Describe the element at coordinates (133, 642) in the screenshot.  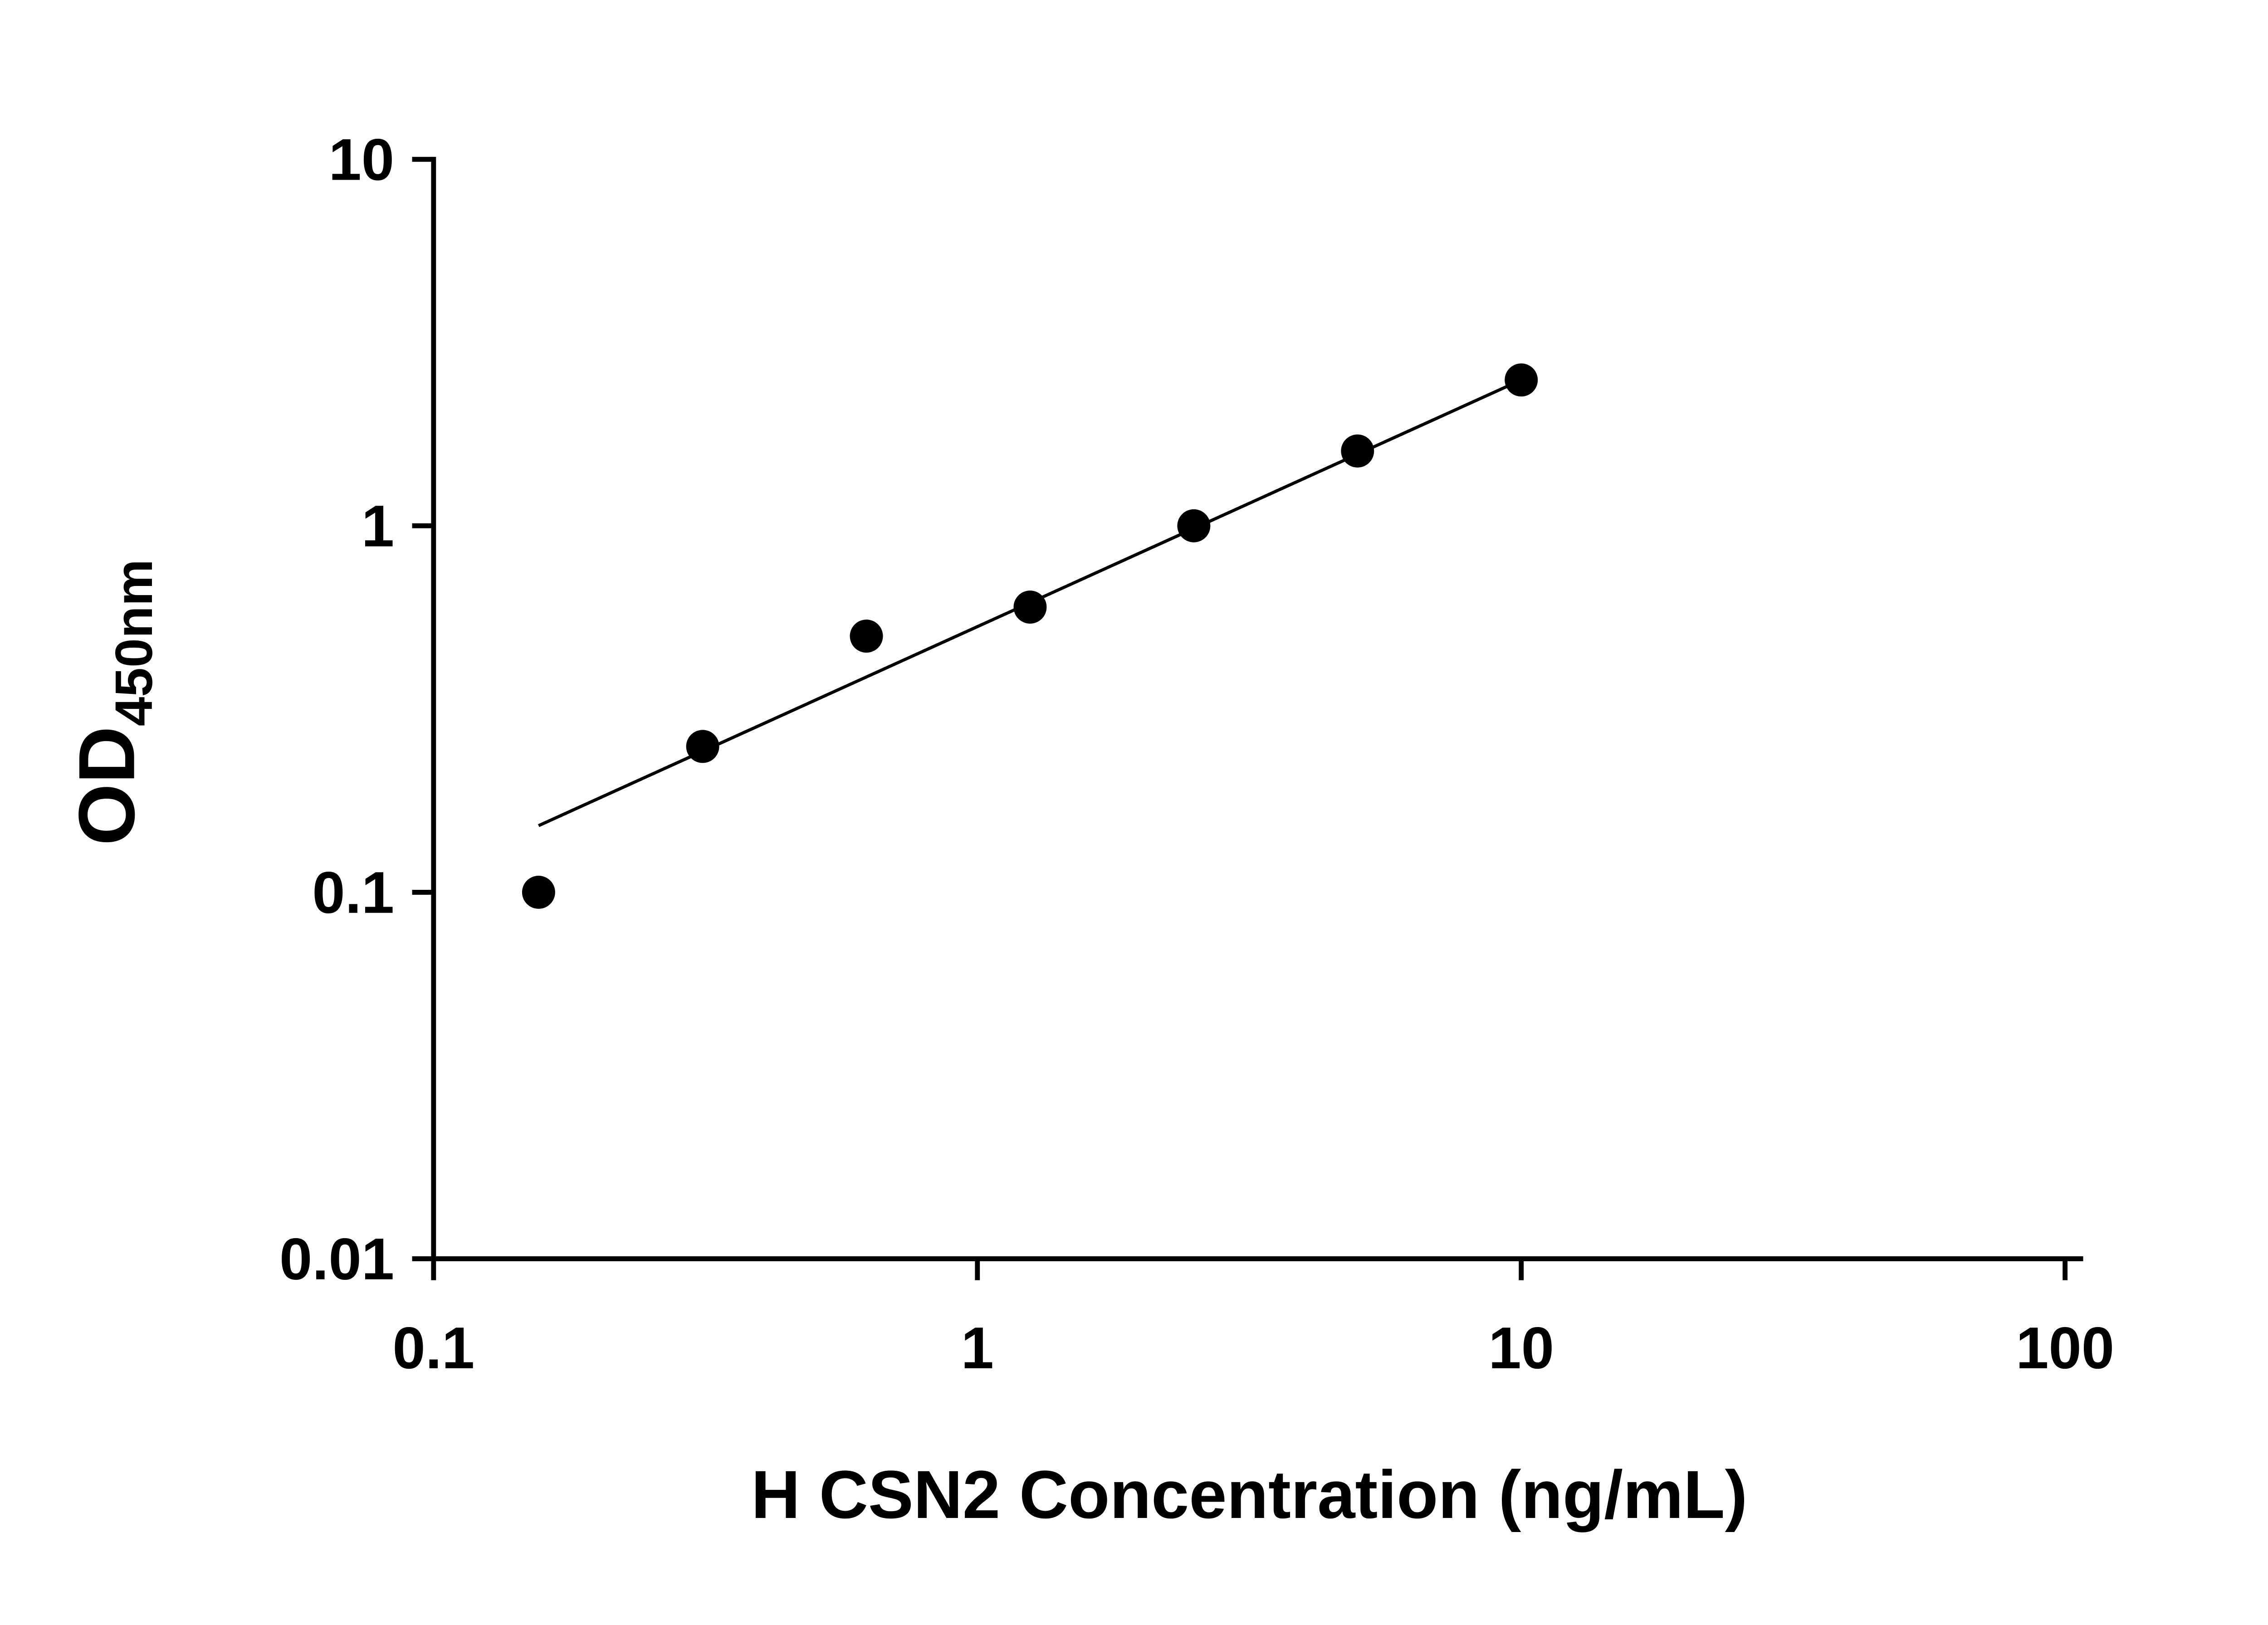
I see `y-axis-title-sub: 450nm` at that location.